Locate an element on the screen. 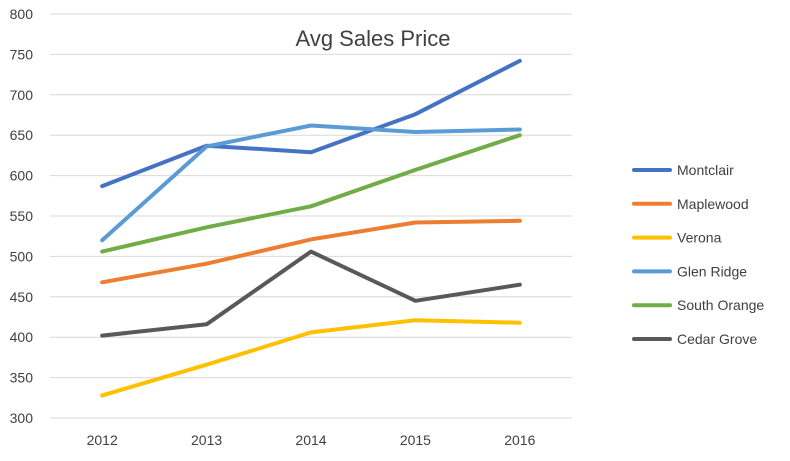 The height and width of the screenshot is (461, 790). series-line-verona is located at coordinates (311, 358).